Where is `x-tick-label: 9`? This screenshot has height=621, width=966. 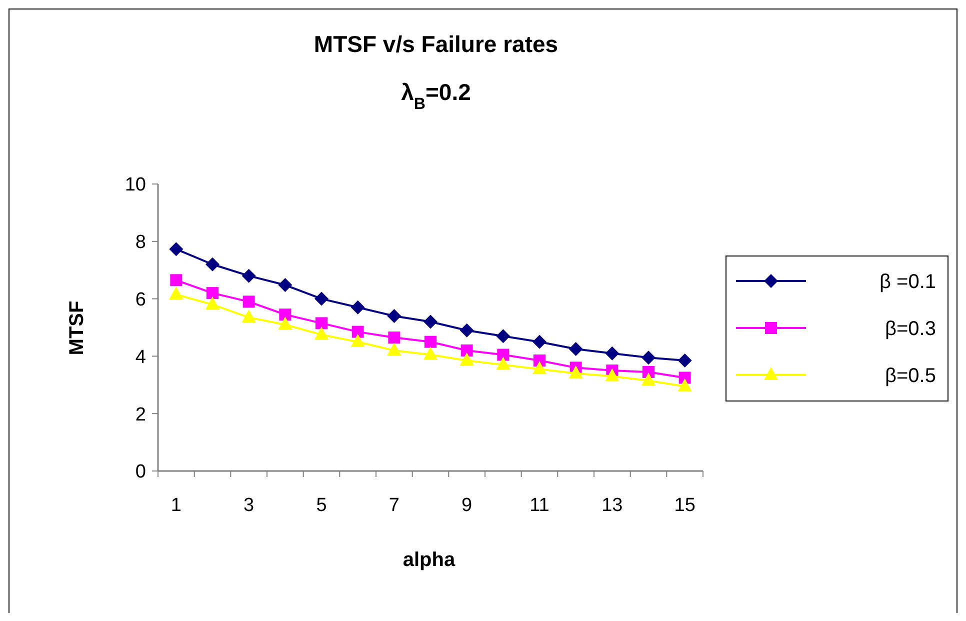
x-tick-label: 9 is located at coordinates (467, 505).